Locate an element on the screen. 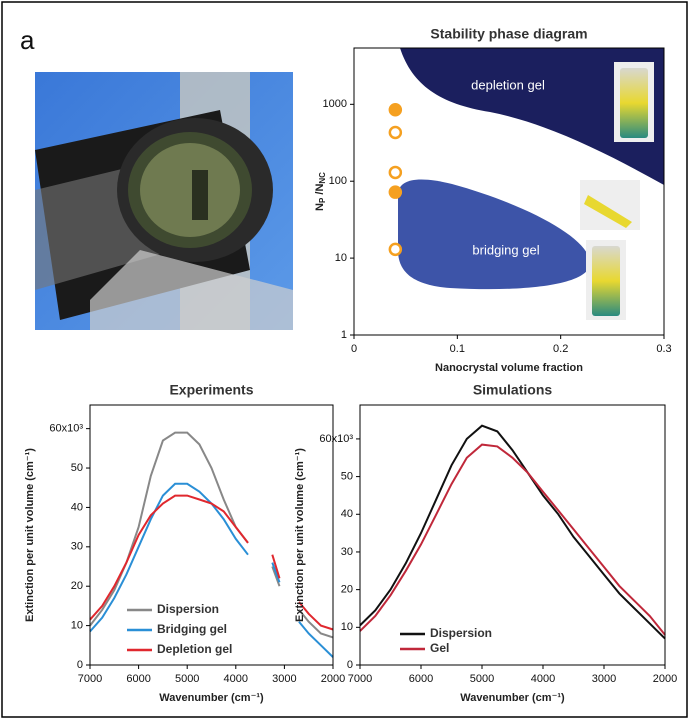 The image size is (690, 720). plot-frame is located at coordinates (211, 535).